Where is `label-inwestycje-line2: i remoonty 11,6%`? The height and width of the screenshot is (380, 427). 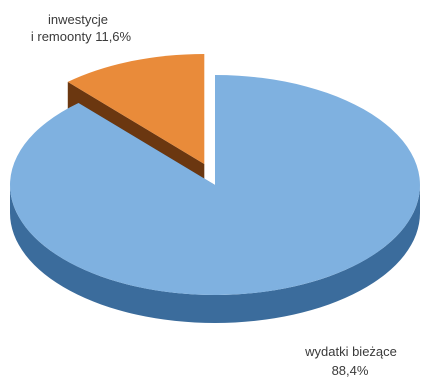 label-inwestycje-line2: i remoonty 11,6% is located at coordinates (81, 36).